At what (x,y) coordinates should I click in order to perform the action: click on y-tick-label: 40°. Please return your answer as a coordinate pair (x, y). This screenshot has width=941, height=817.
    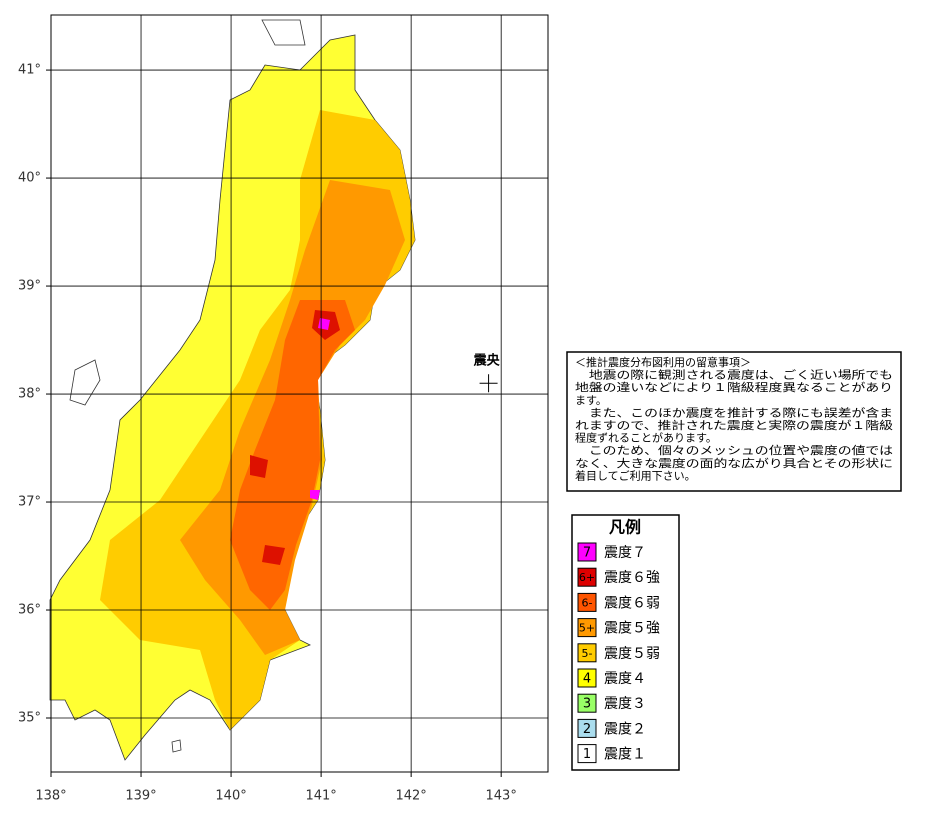
    Looking at the image, I should click on (29, 178).